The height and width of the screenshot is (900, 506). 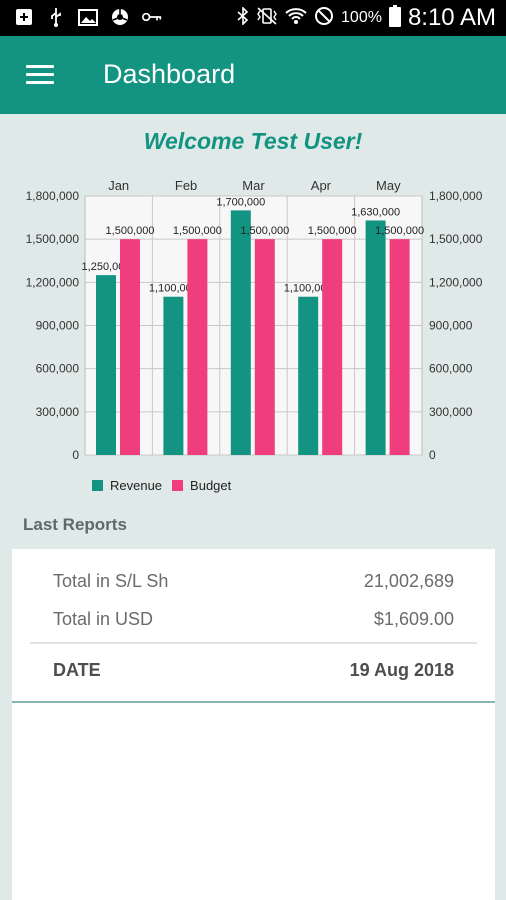 I want to click on battery-icon, so click(x=394, y=18).